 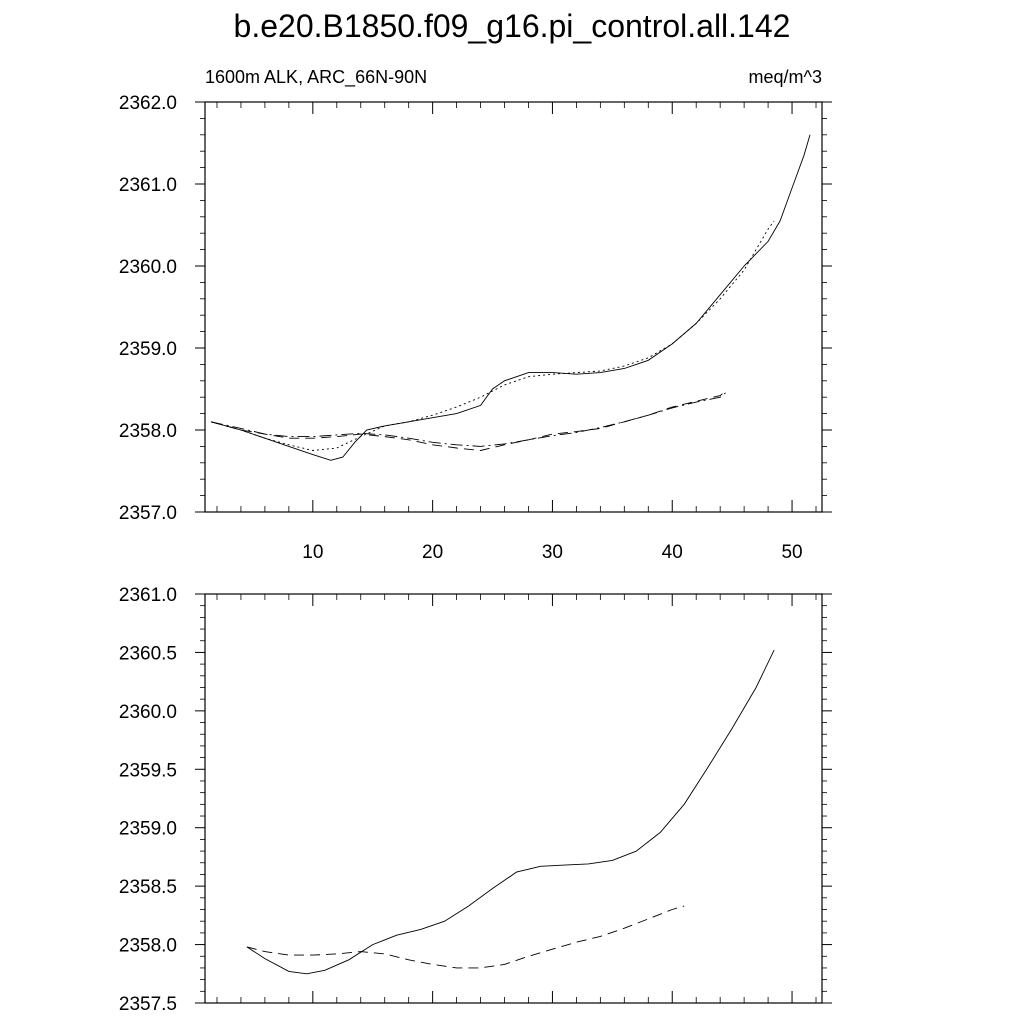 What do you see at coordinates (512, 26) in the screenshot?
I see `chart-title: b.e20.B1850.f09_g16.pi_control.all.142` at bounding box center [512, 26].